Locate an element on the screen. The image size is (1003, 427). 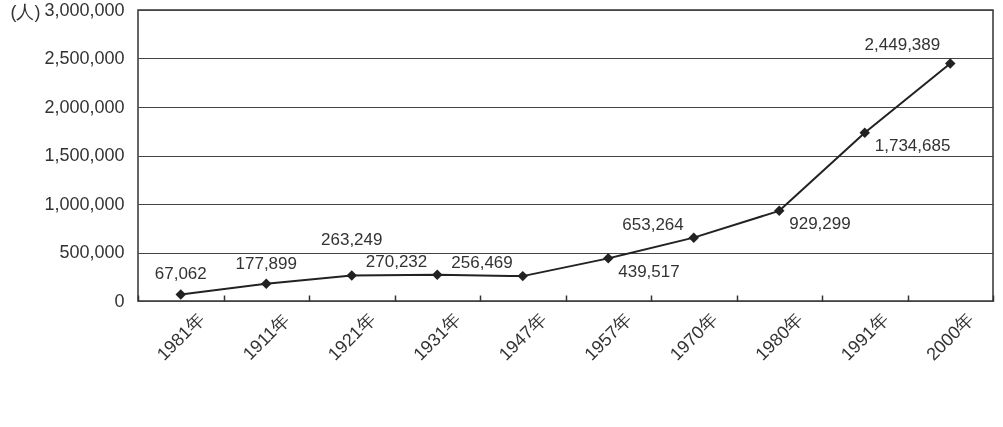
y-tick-label: 0 is located at coordinates (119, 300).